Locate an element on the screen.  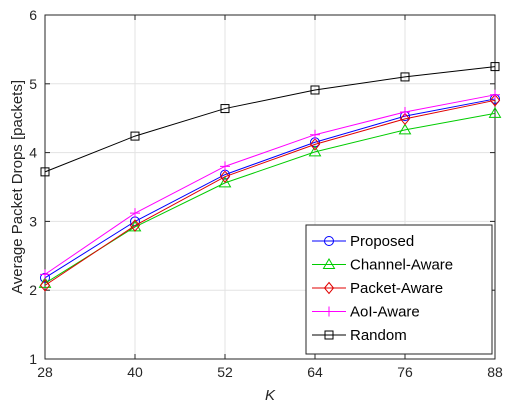
legend-label-random: Random is located at coordinates (378, 335).